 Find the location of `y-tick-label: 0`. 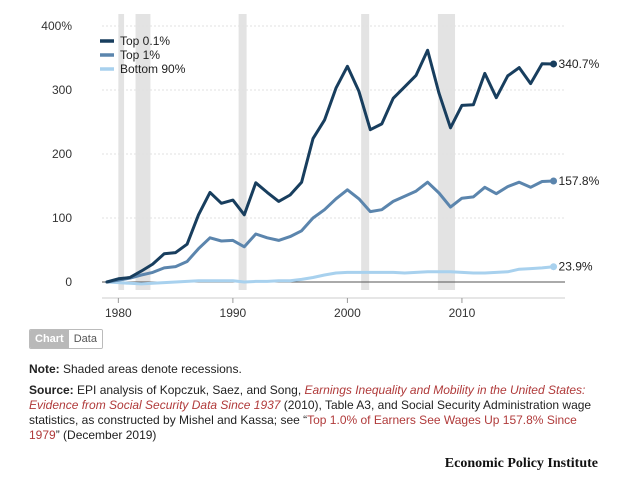

y-tick-label: 0 is located at coordinates (68, 282).